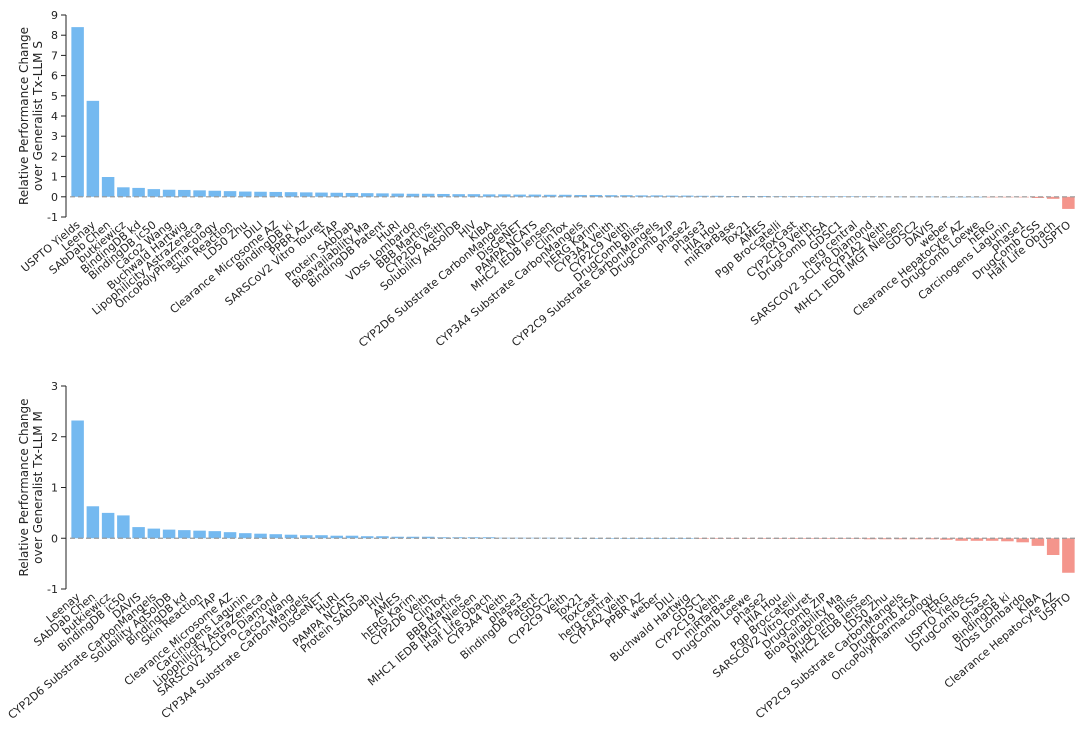 The width and height of the screenshot is (1080, 743). Describe the element at coordinates (38, 116) in the screenshot. I see `y-axis-label-line: over Generalist Tx-LLM S` at that location.